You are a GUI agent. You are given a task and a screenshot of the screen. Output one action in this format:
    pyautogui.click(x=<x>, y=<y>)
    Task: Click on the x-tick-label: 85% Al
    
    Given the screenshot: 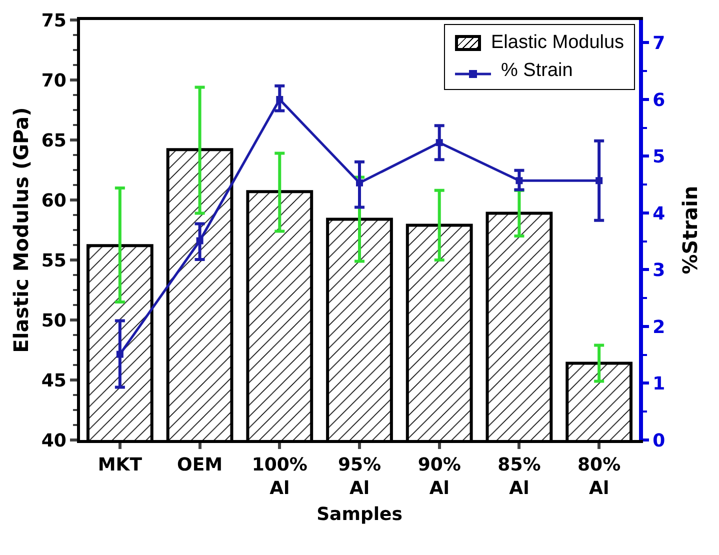 What is the action you would take?
    pyautogui.click(x=519, y=476)
    